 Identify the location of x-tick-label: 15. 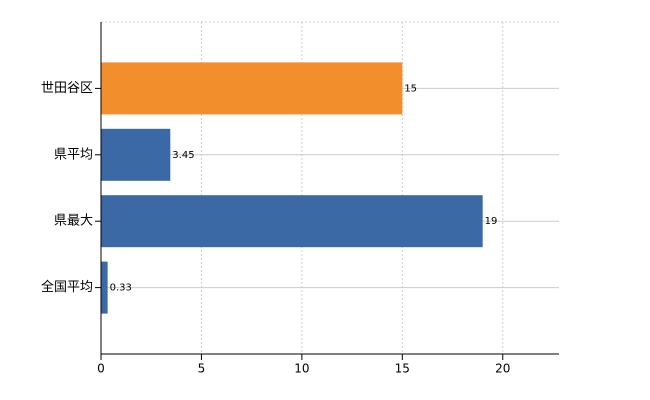
(402, 369).